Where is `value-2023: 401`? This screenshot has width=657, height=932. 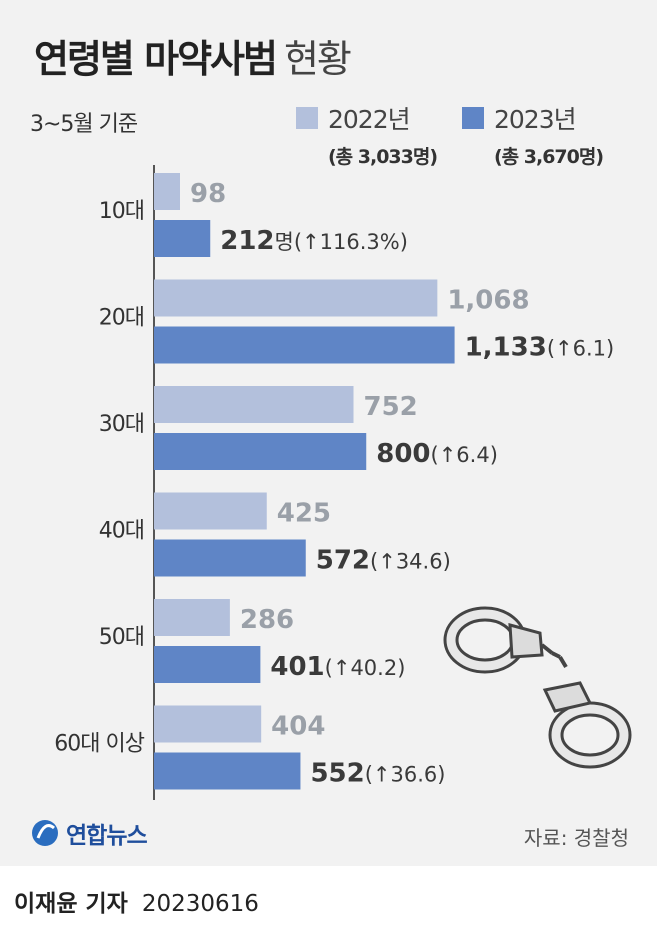 value-2023: 401 is located at coordinates (297, 667).